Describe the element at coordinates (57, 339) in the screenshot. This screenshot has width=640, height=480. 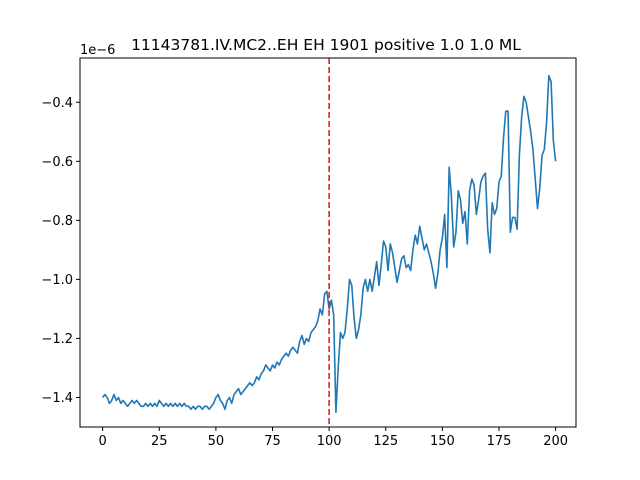
I see `y-tick-label: −1.2` at that location.